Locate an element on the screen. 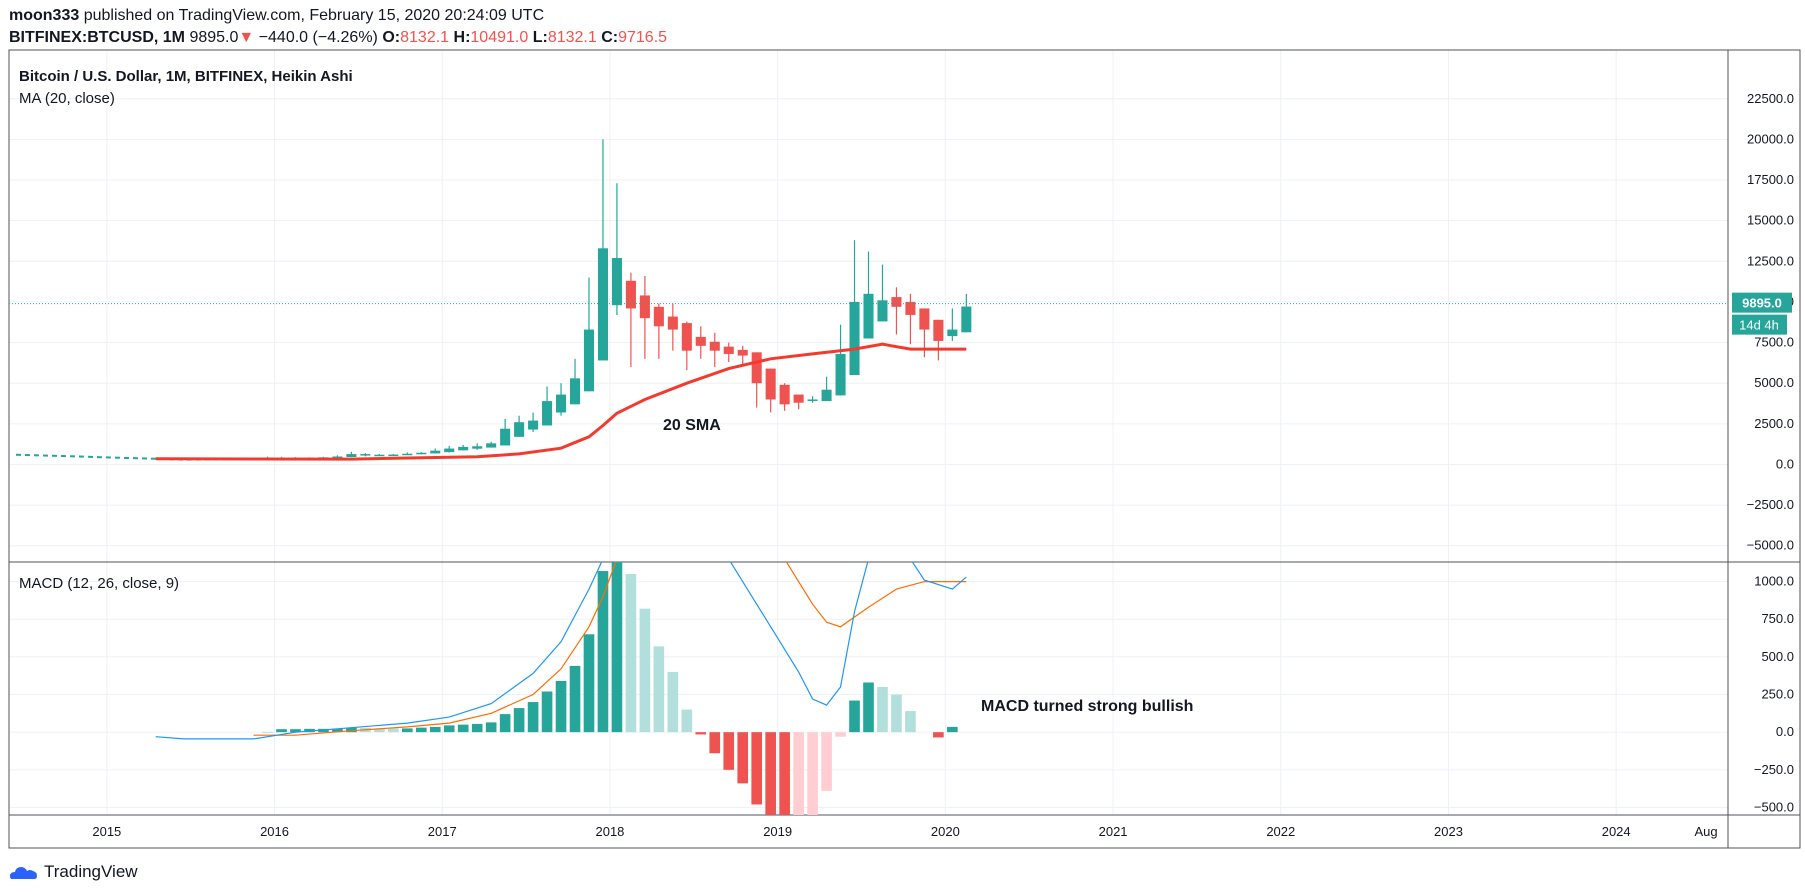  time-tick-label: 2022 is located at coordinates (1280, 831).